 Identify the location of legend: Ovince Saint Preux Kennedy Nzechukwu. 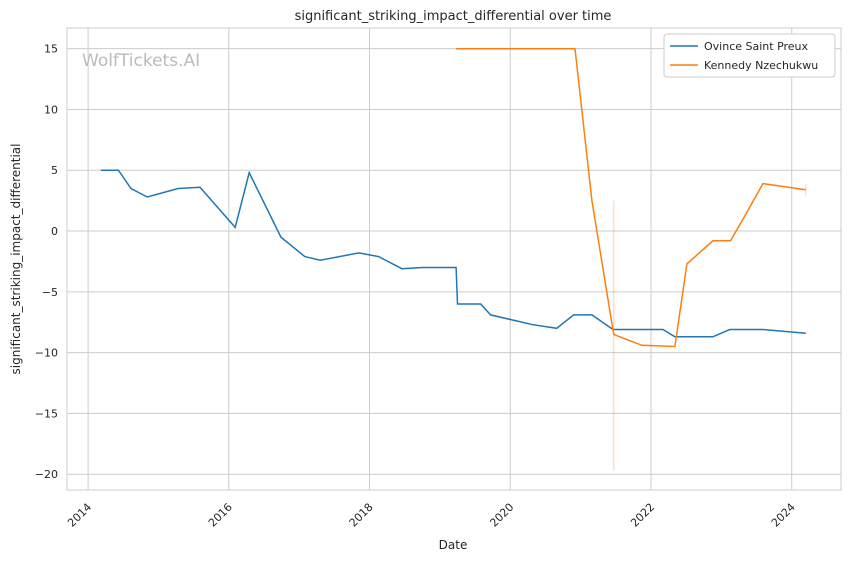
(749, 55).